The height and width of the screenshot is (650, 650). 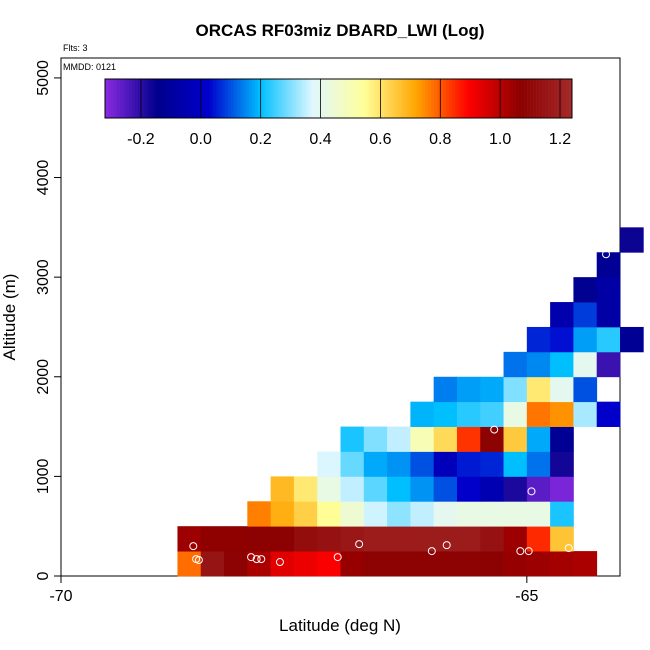 What do you see at coordinates (9, 317) in the screenshot?
I see `y-axis-label: Altitude (m)` at bounding box center [9, 317].